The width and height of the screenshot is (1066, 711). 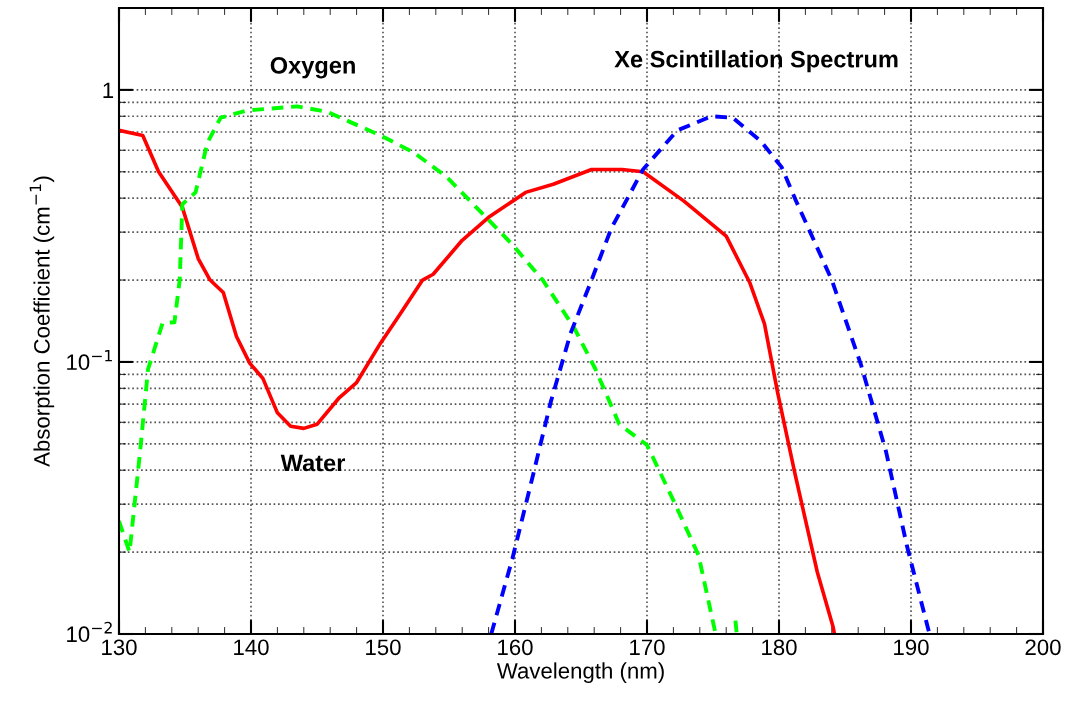 I want to click on x-axis-title: Wavelength (nm), so click(x=580, y=673).